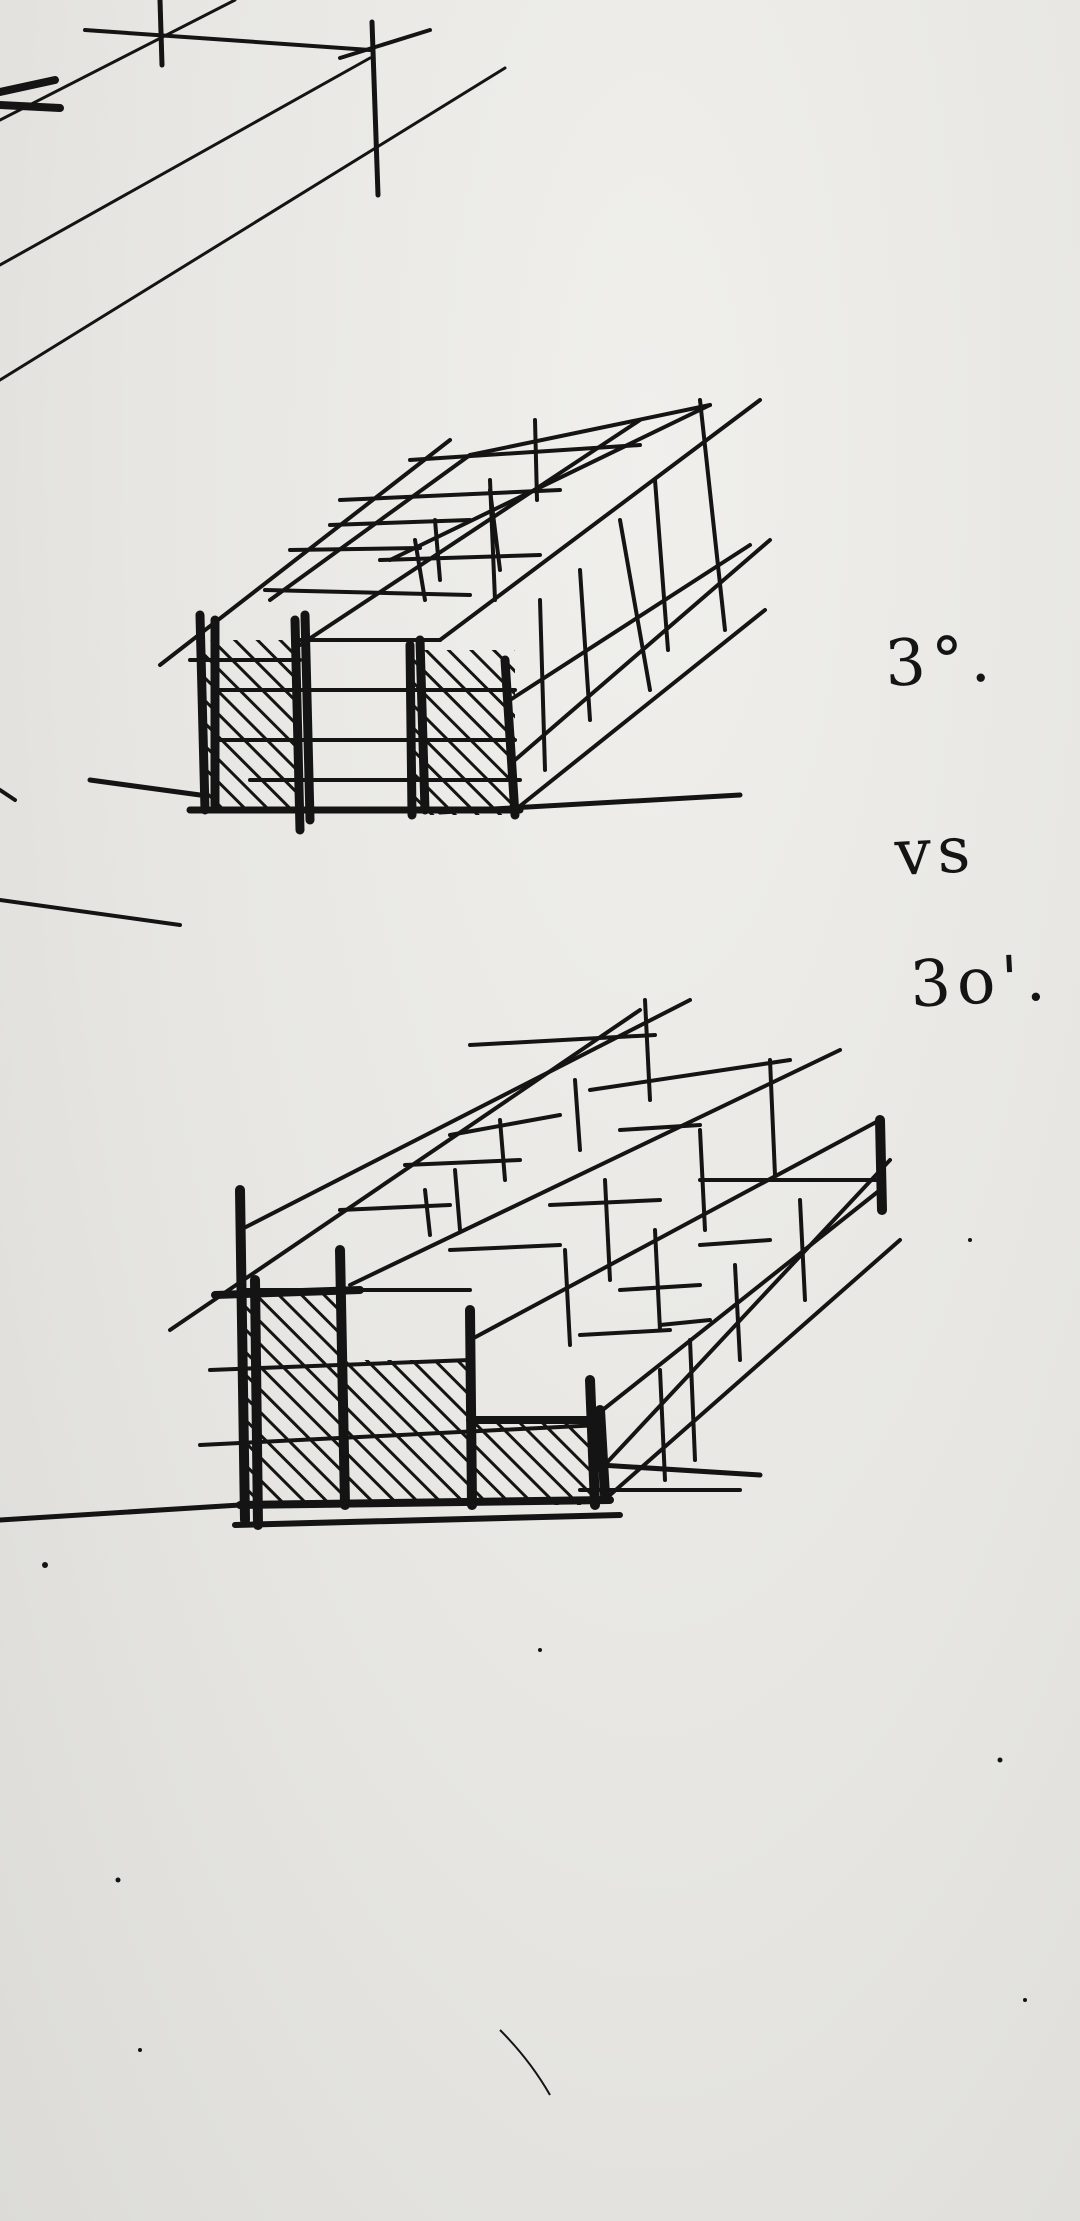 The height and width of the screenshot is (2221, 1080). What do you see at coordinates (935, 852) in the screenshot?
I see `note-middle: vs` at bounding box center [935, 852].